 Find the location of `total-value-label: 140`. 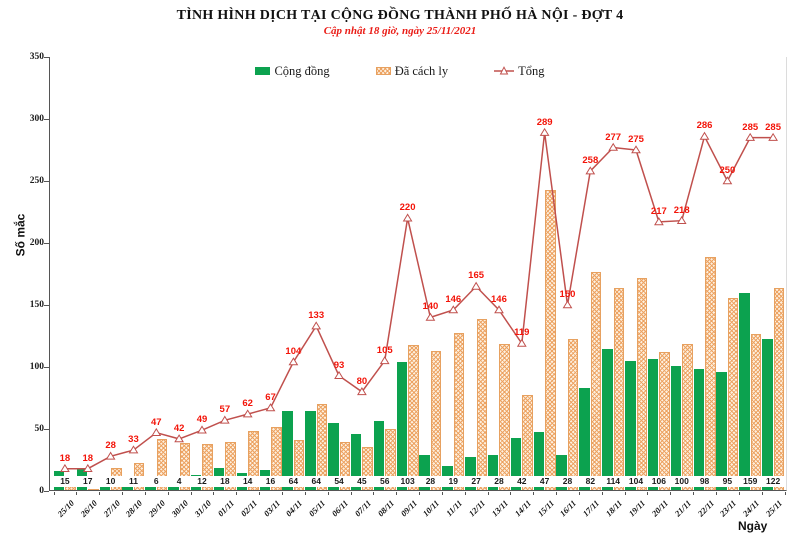

total-value-label: 140 is located at coordinates (430, 307).